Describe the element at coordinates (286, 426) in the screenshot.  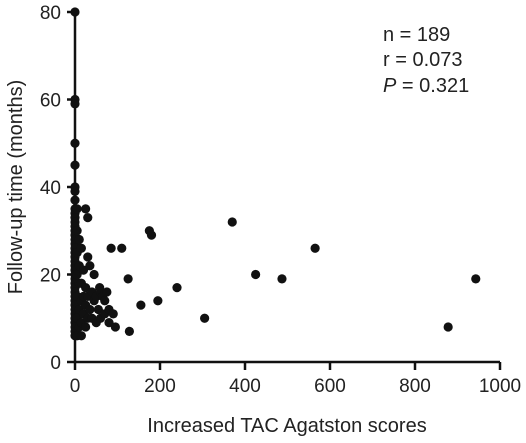
I see `x-axis-title: Increased TAC Agatston scores` at that location.